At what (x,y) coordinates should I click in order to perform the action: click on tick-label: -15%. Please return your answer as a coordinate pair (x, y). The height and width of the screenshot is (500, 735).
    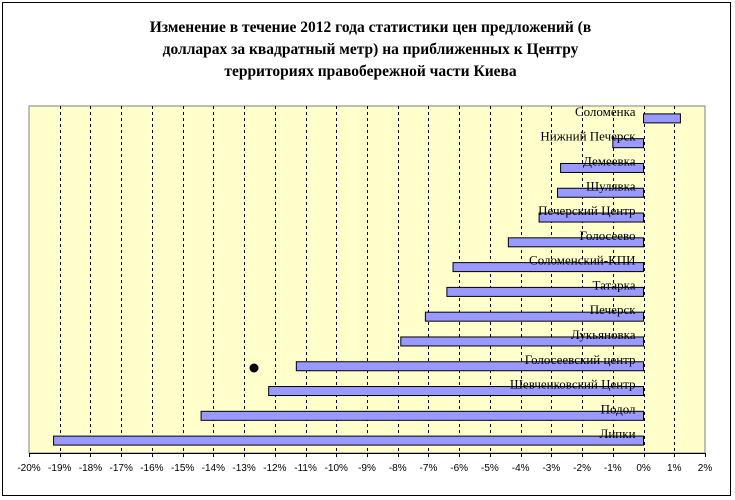
    Looking at the image, I should click on (182, 468).